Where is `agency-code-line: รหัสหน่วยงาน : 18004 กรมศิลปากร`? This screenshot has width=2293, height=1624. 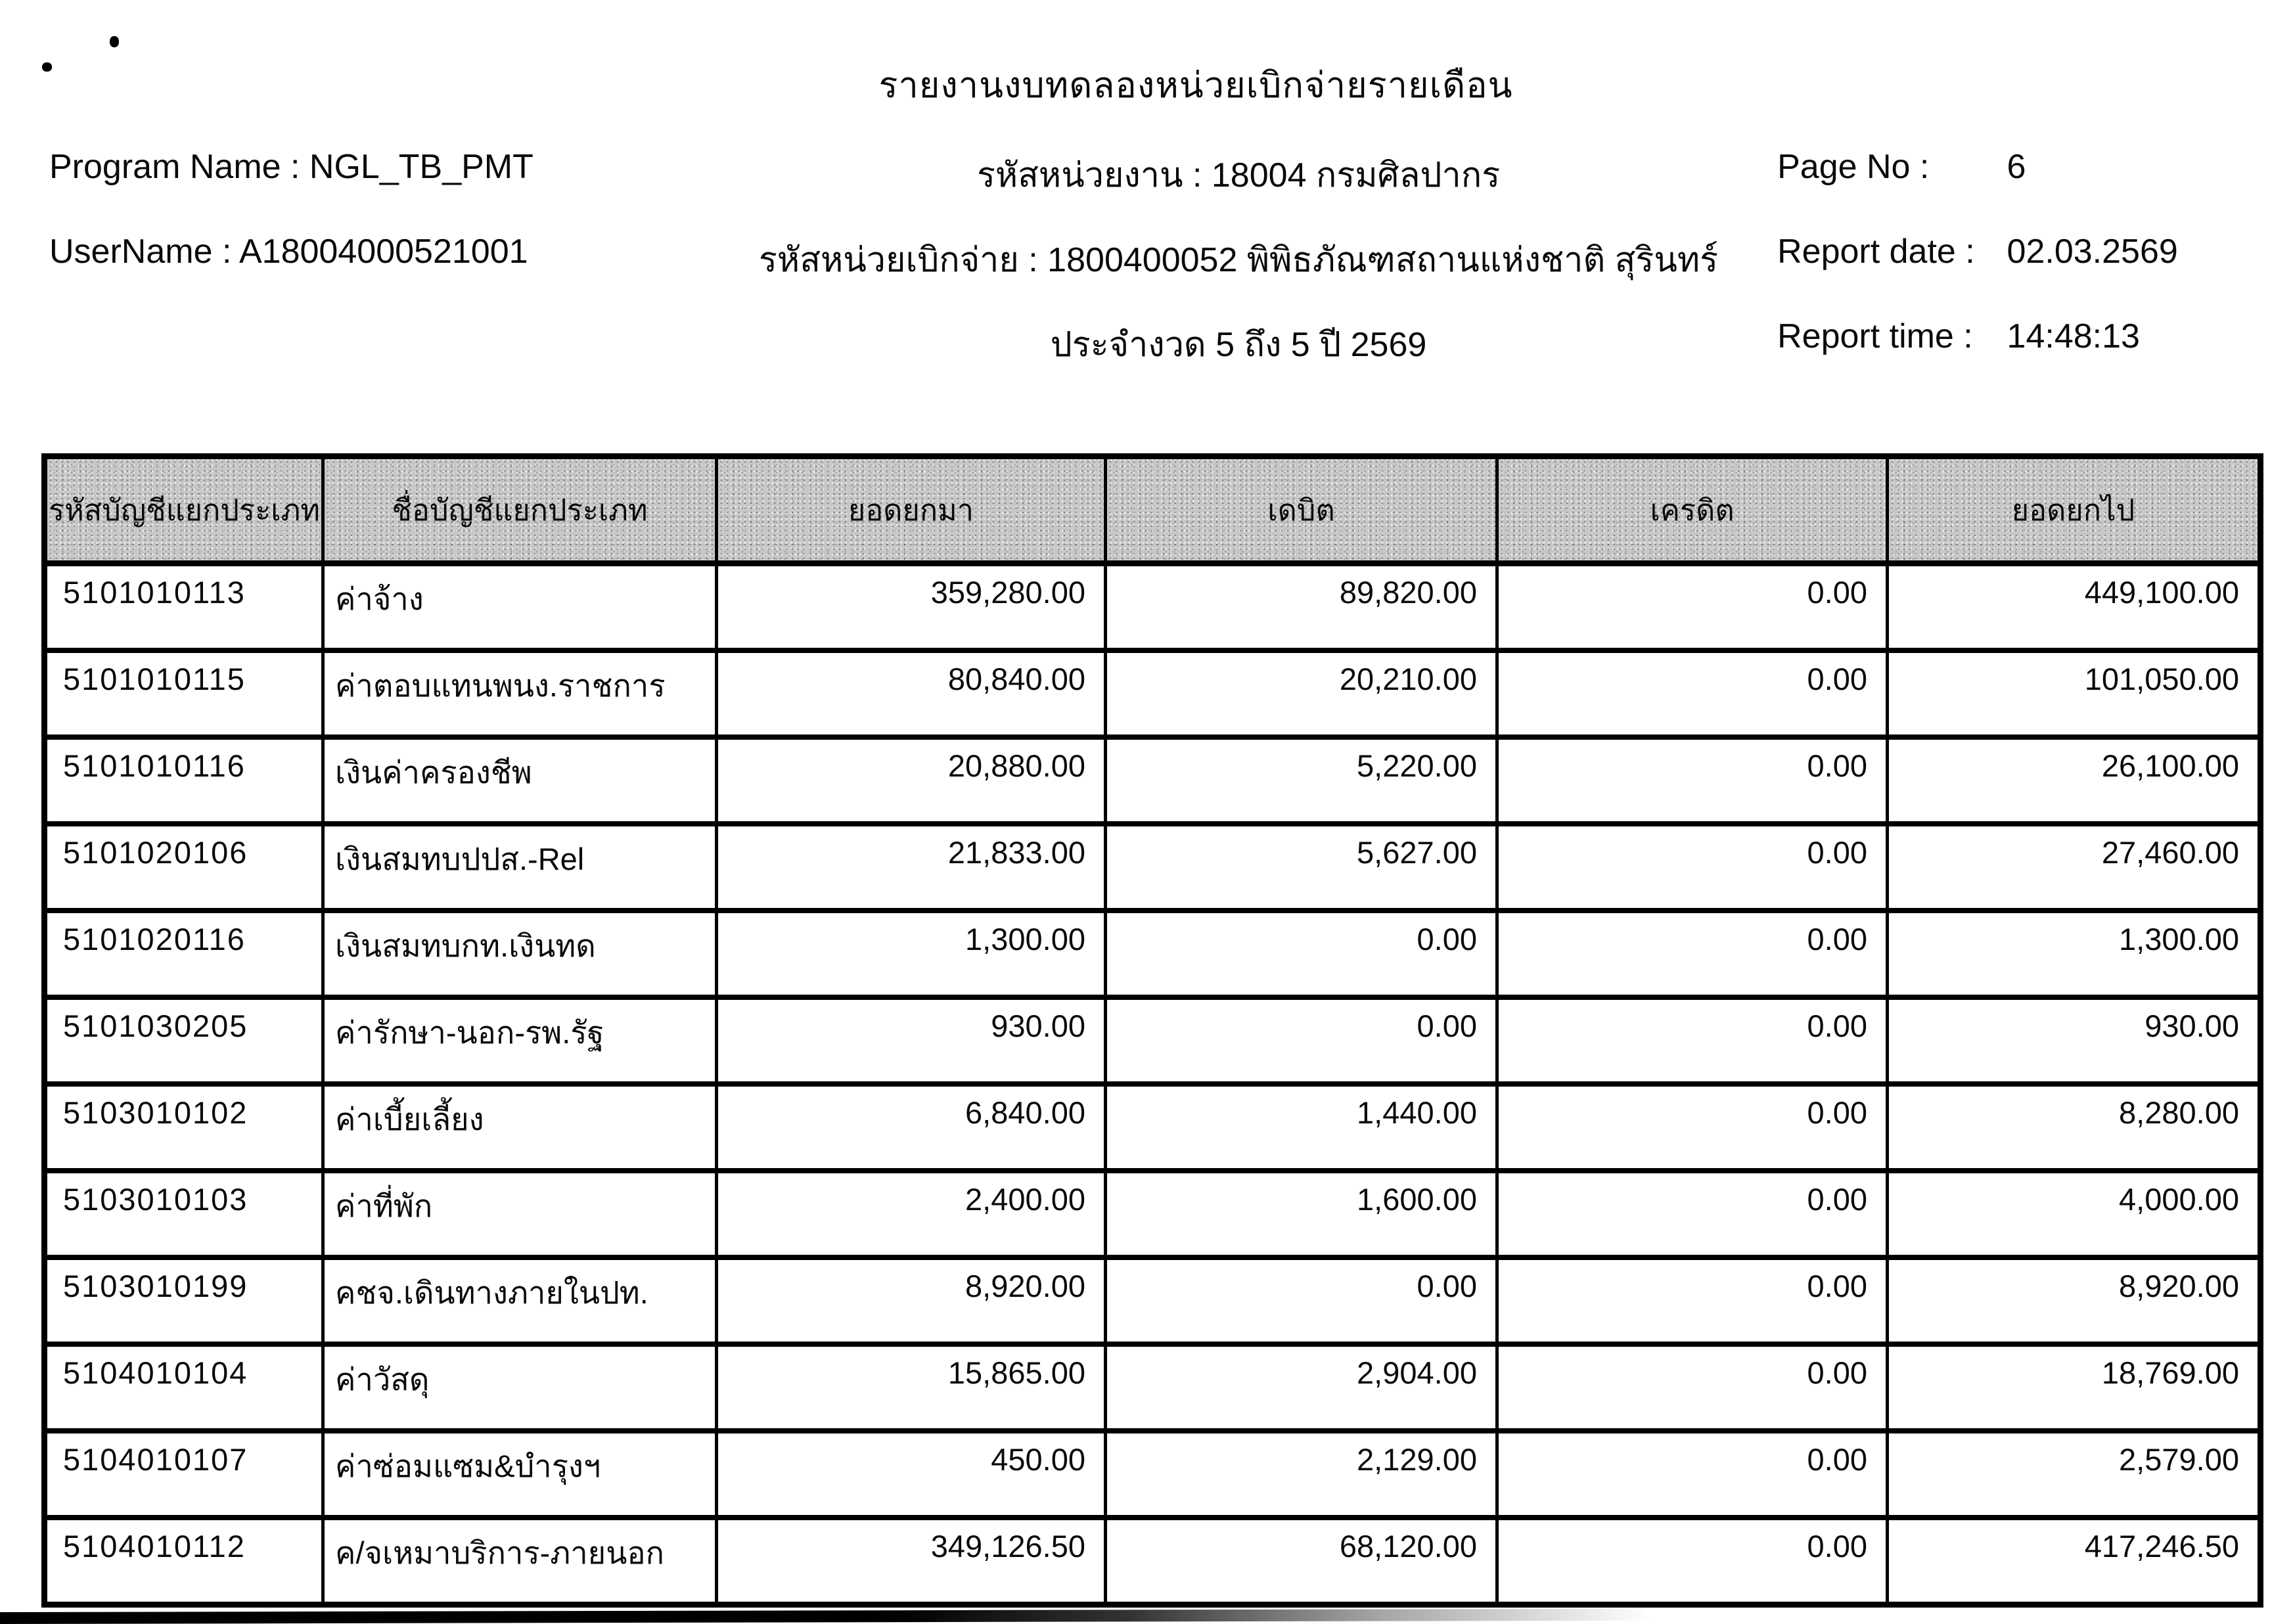
agency-code-line: รหัสหน่วยงาน : 18004 กรมศิลปากร is located at coordinates (1239, 175).